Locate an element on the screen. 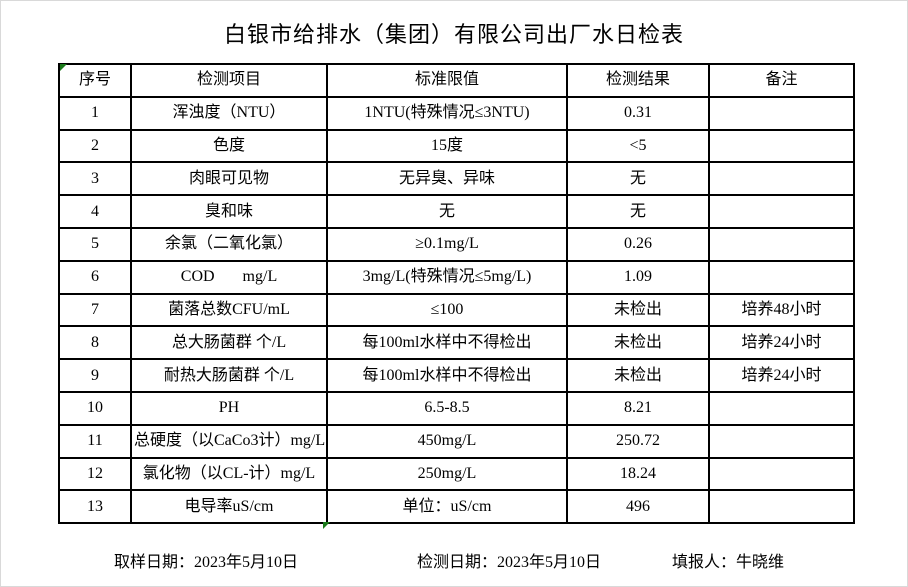 This screenshot has height=587, width=908. table-cell-no: 13 is located at coordinates (95, 507).